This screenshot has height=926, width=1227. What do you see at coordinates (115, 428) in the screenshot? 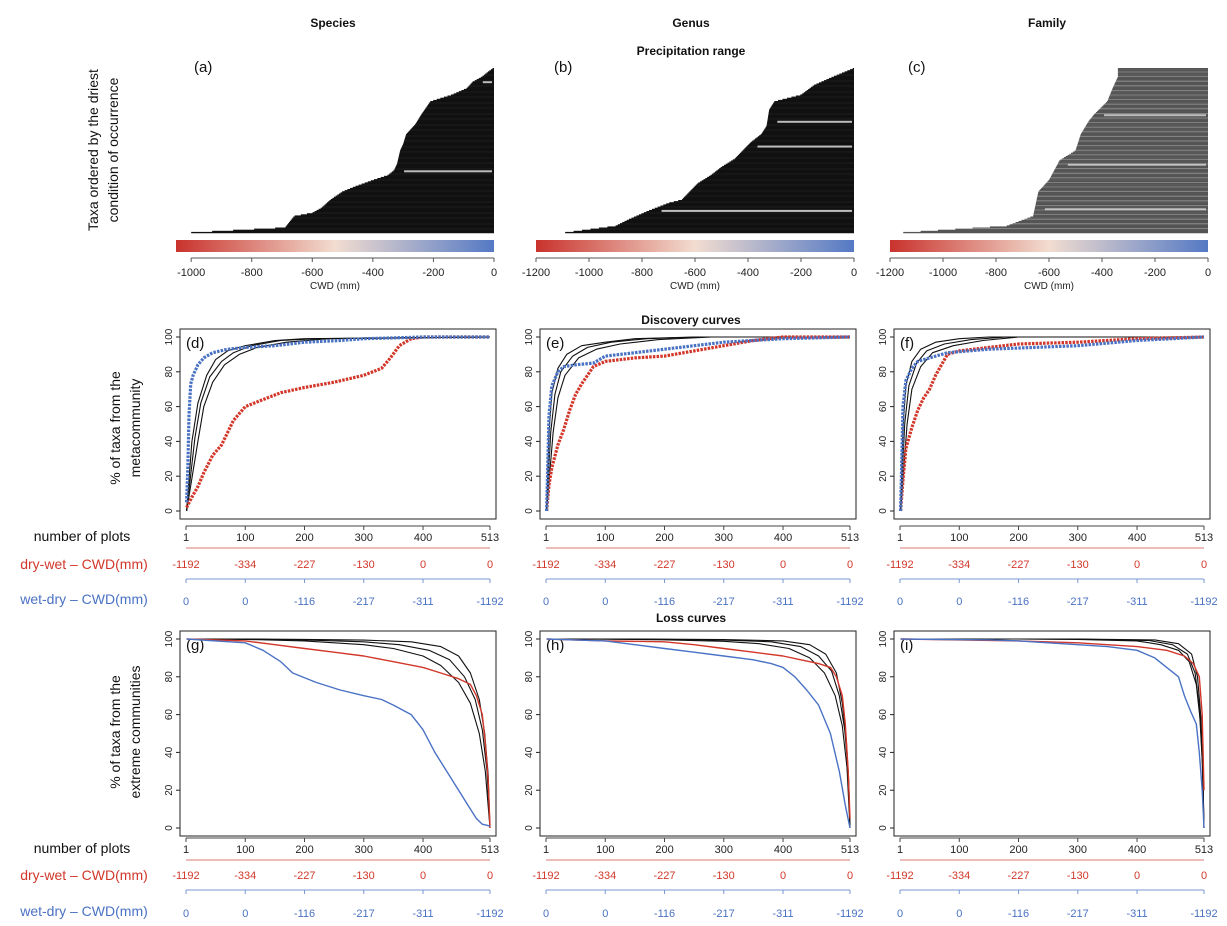
I see `discovery-ylabel-line-1: % of taxa from the` at bounding box center [115, 428].